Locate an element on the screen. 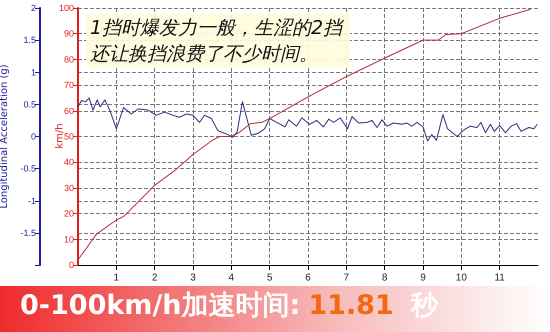 This screenshot has height=332, width=550. y-tick-label: 0.5 is located at coordinates (29, 104).